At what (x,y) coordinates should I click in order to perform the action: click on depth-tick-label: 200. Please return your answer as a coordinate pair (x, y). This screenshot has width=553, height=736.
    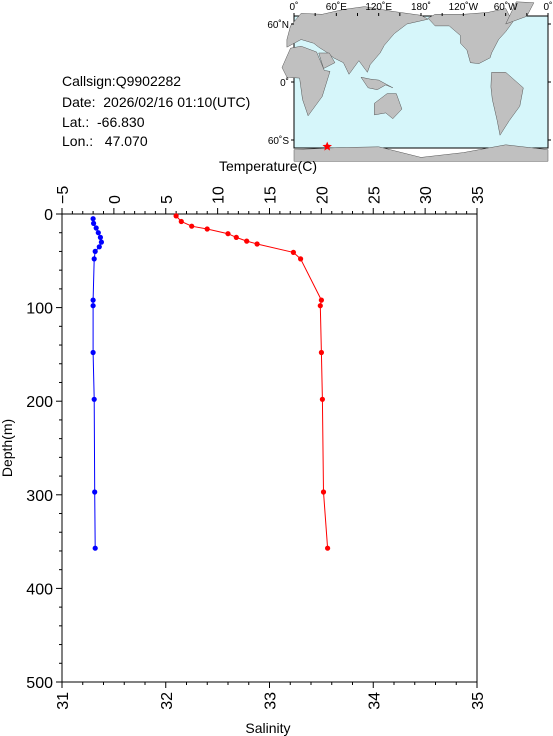
    Looking at the image, I should click on (39, 402).